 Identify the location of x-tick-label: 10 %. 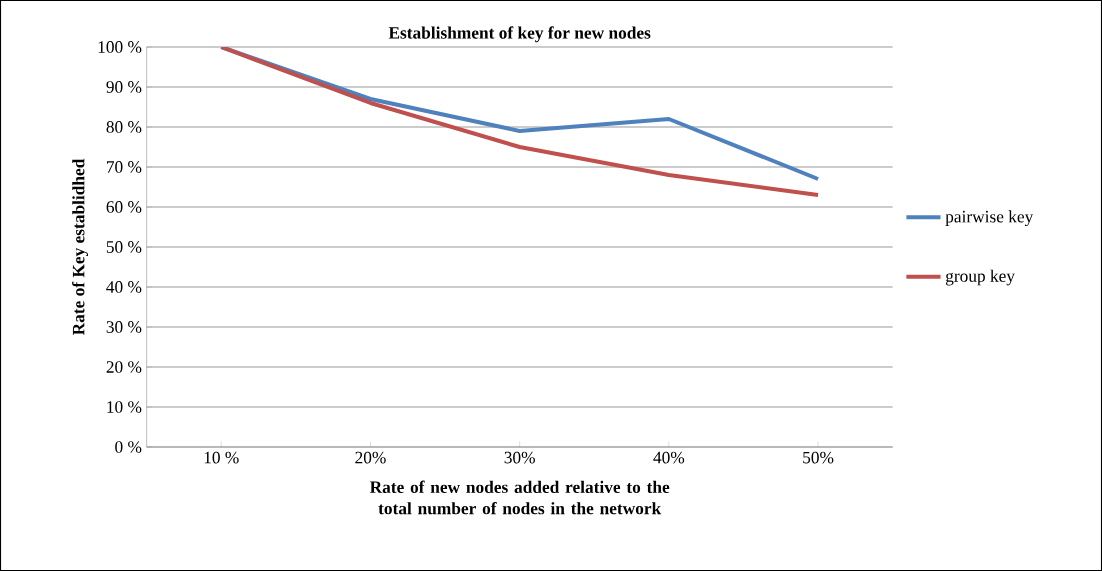
(221, 457).